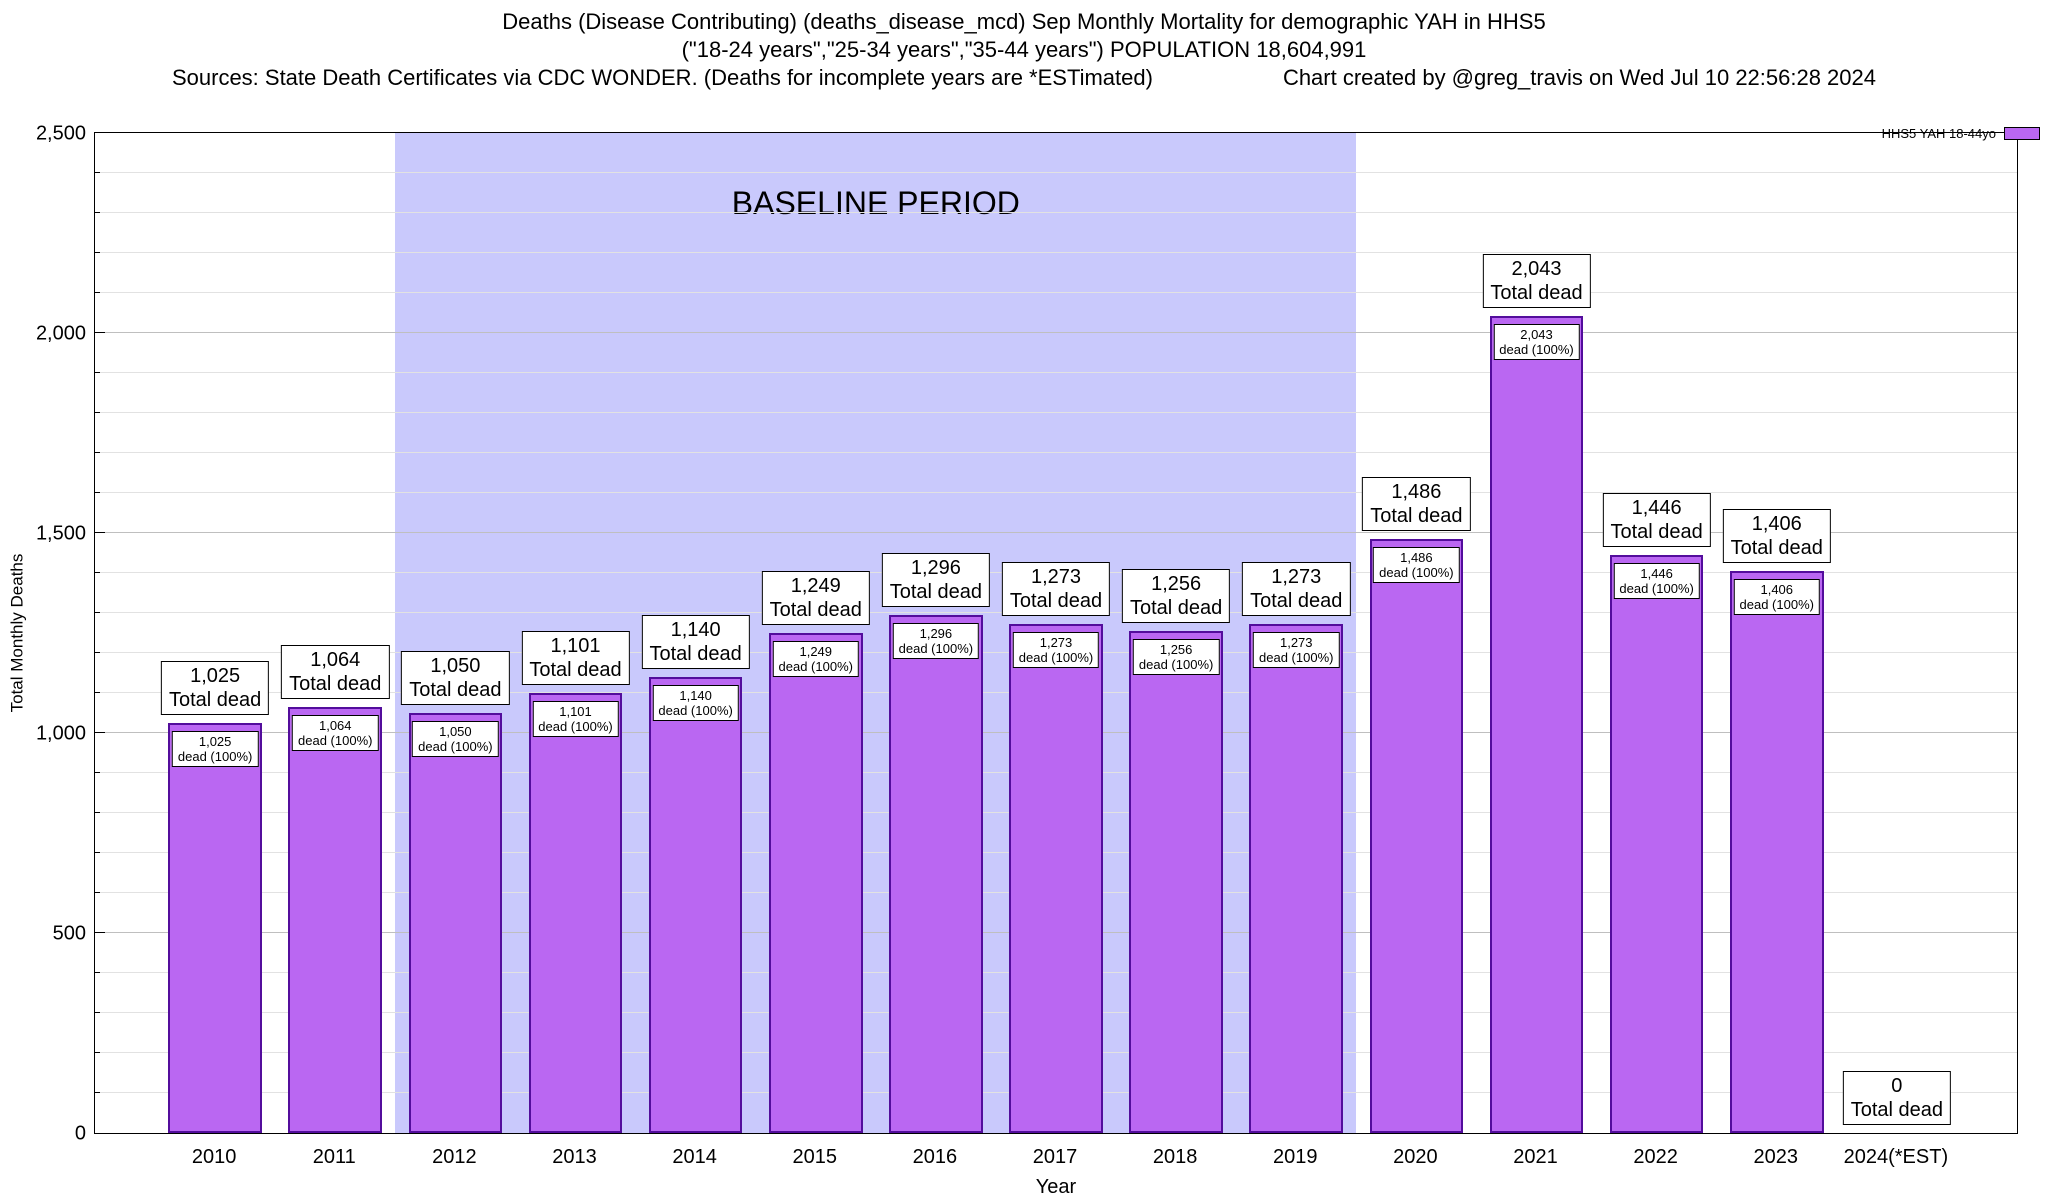 The height and width of the screenshot is (1200, 2048). What do you see at coordinates (575, 718) in the screenshot?
I see `bar-inner-label: 1,101 dead (100%)` at bounding box center [575, 718].